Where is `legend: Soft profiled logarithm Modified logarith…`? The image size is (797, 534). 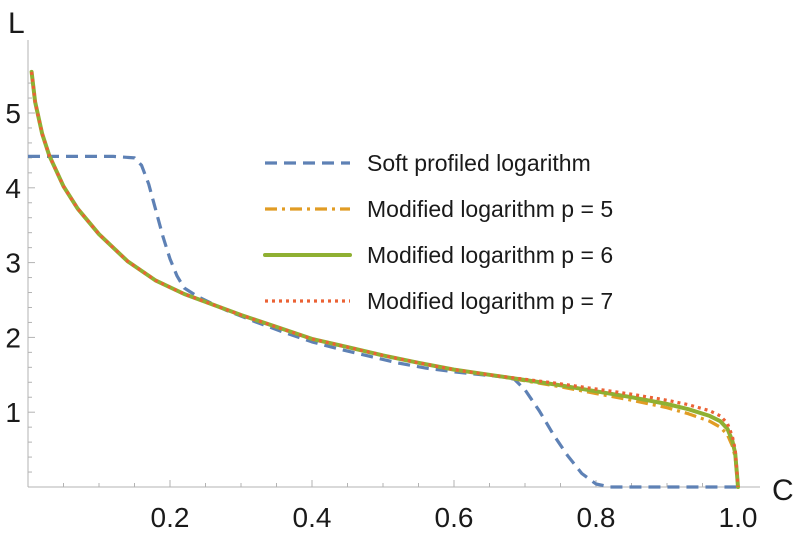
legend: Soft profiled logarithm Modified logarith… is located at coordinates (438, 232).